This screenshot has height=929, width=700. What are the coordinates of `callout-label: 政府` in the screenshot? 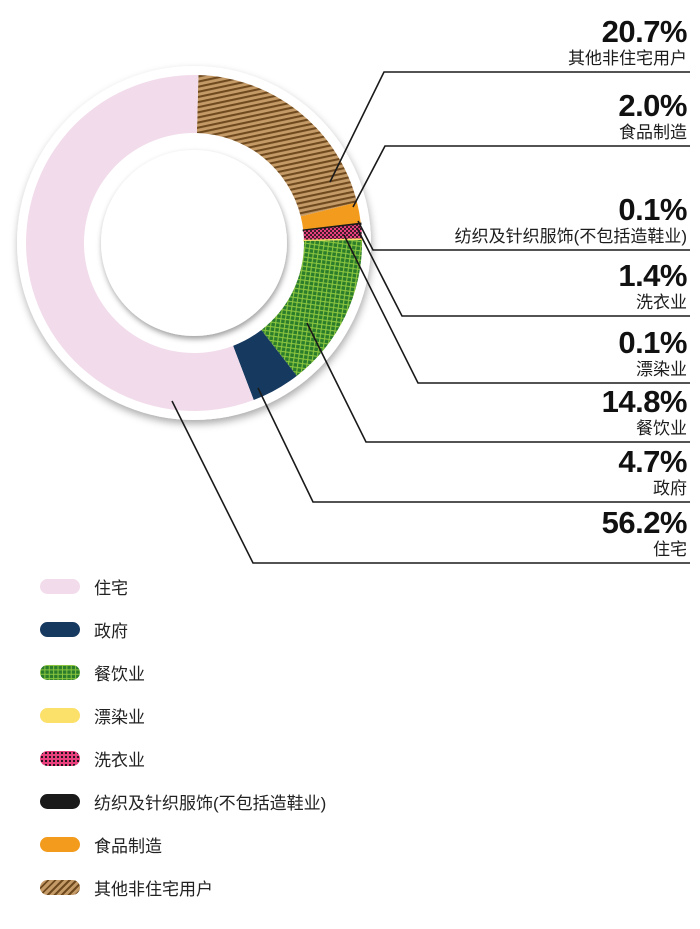 It's located at (670, 488).